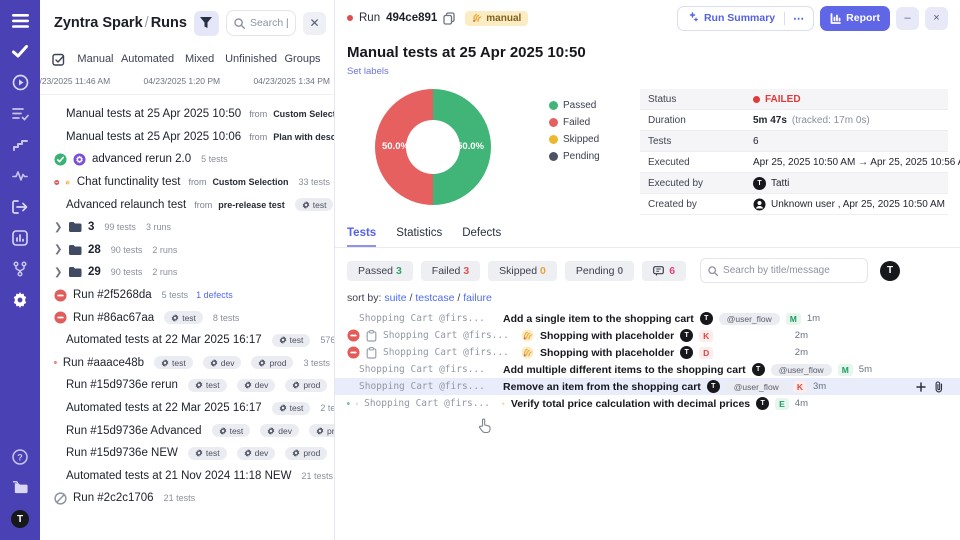 Image resolution: width=960 pixels, height=540 pixels. What do you see at coordinates (199, 59) in the screenshot?
I see `tab-mixed: Mixed` at bounding box center [199, 59].